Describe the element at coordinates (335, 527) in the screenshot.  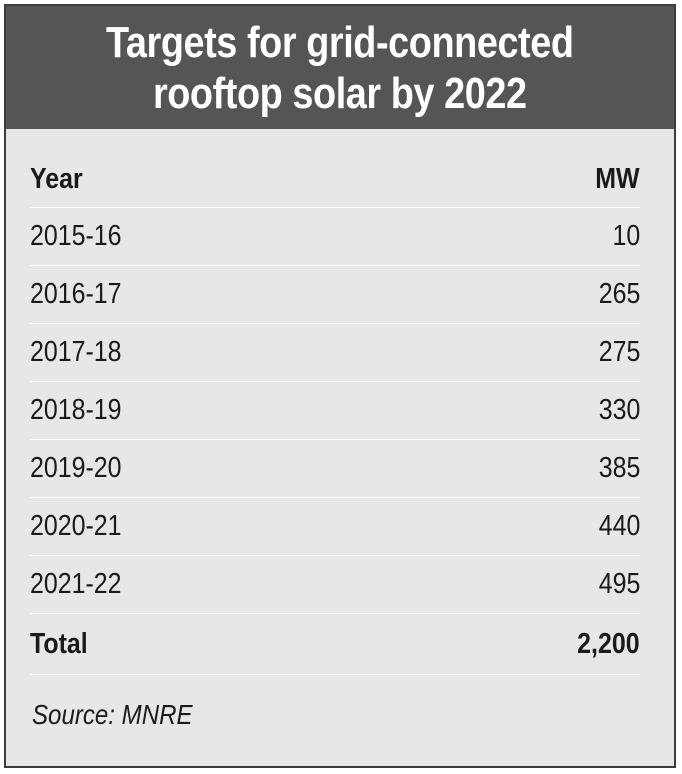
I see `table-row: 2020-21 440` at that location.